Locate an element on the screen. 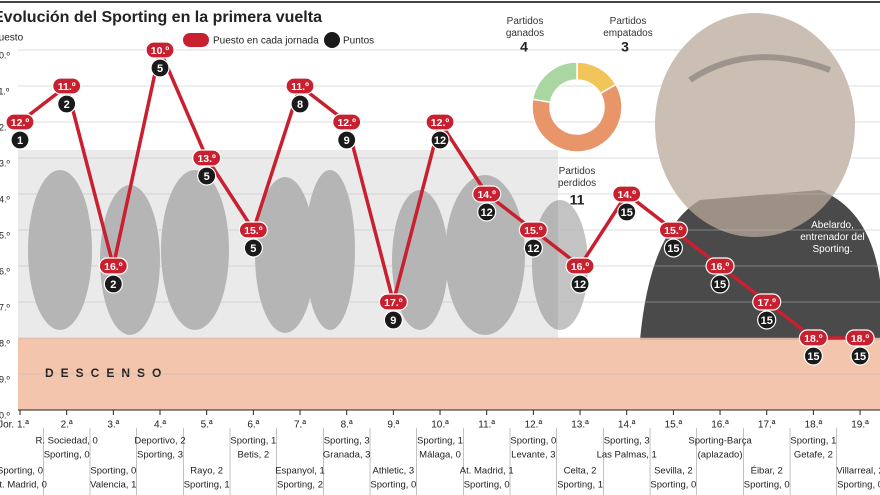  points-label: 8 is located at coordinates (300, 105).